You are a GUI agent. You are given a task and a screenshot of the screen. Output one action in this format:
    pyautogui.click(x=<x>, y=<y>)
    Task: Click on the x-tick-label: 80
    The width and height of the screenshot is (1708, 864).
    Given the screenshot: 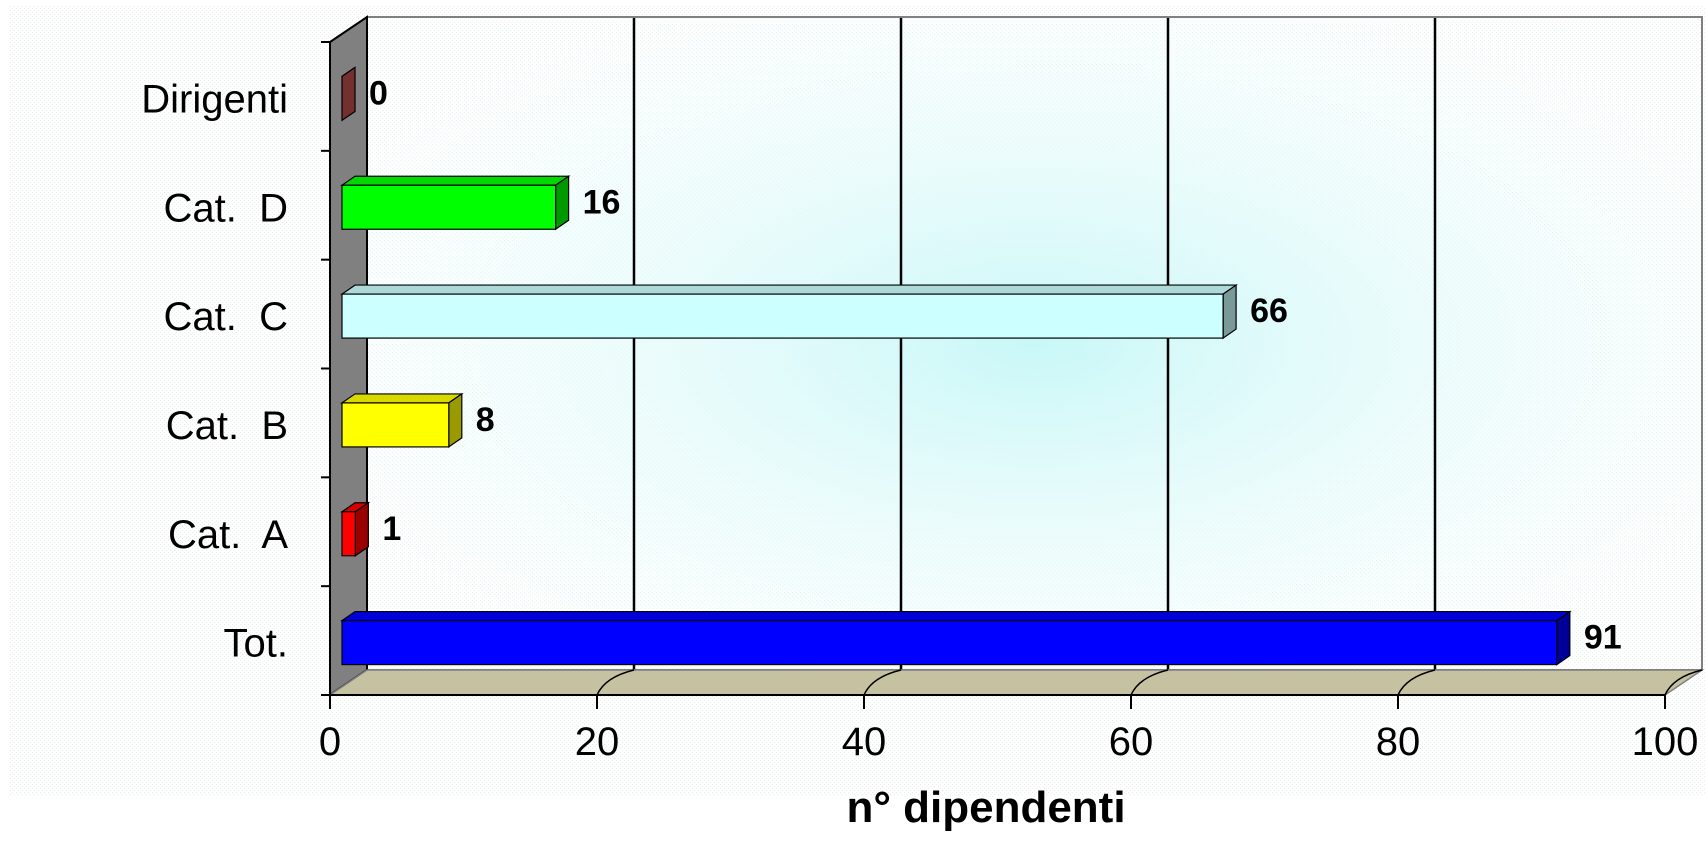 What is the action you would take?
    pyautogui.click(x=1398, y=742)
    